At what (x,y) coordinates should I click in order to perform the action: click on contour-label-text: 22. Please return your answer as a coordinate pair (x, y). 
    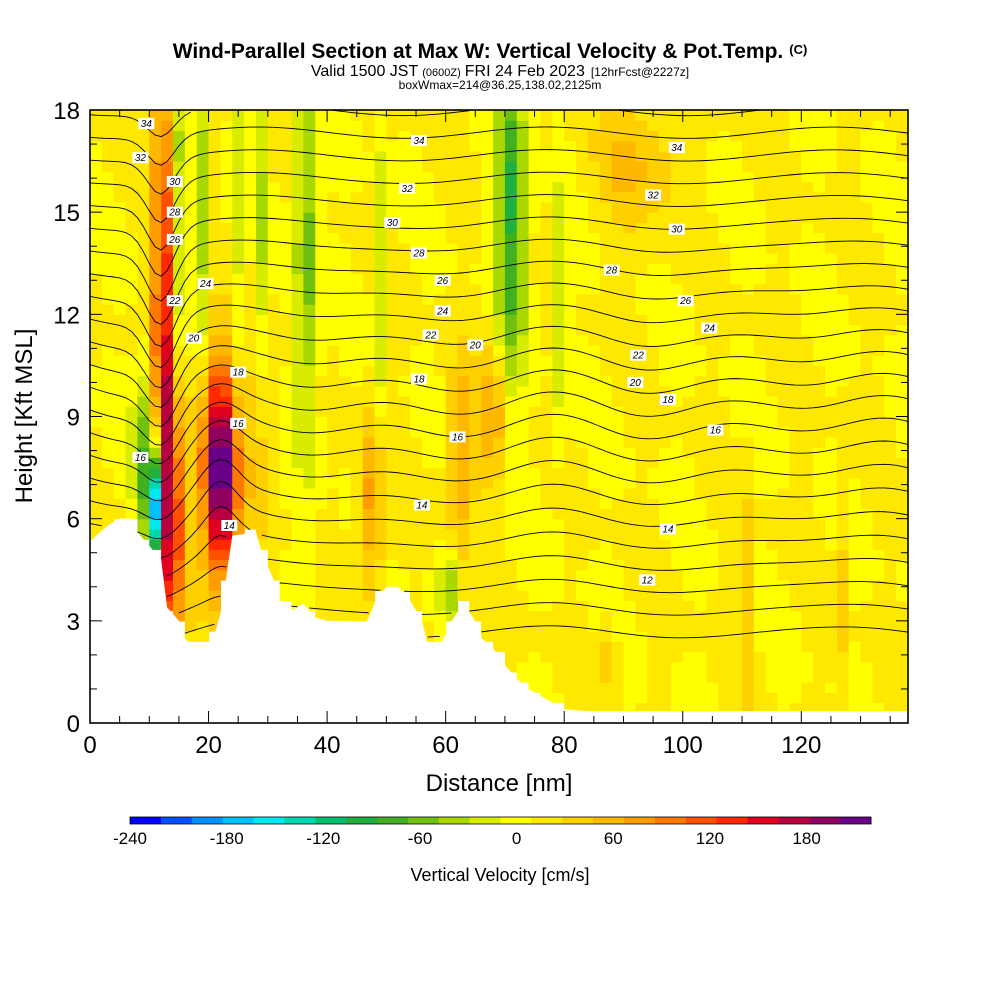
    Looking at the image, I should click on (430, 335).